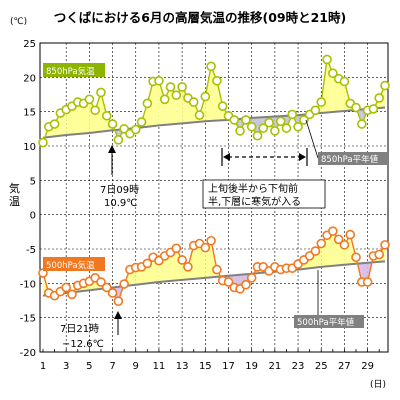 This screenshot has width=400, height=400. What do you see at coordinates (89, 366) in the screenshot?
I see `x-tick-label: 5` at bounding box center [89, 366].